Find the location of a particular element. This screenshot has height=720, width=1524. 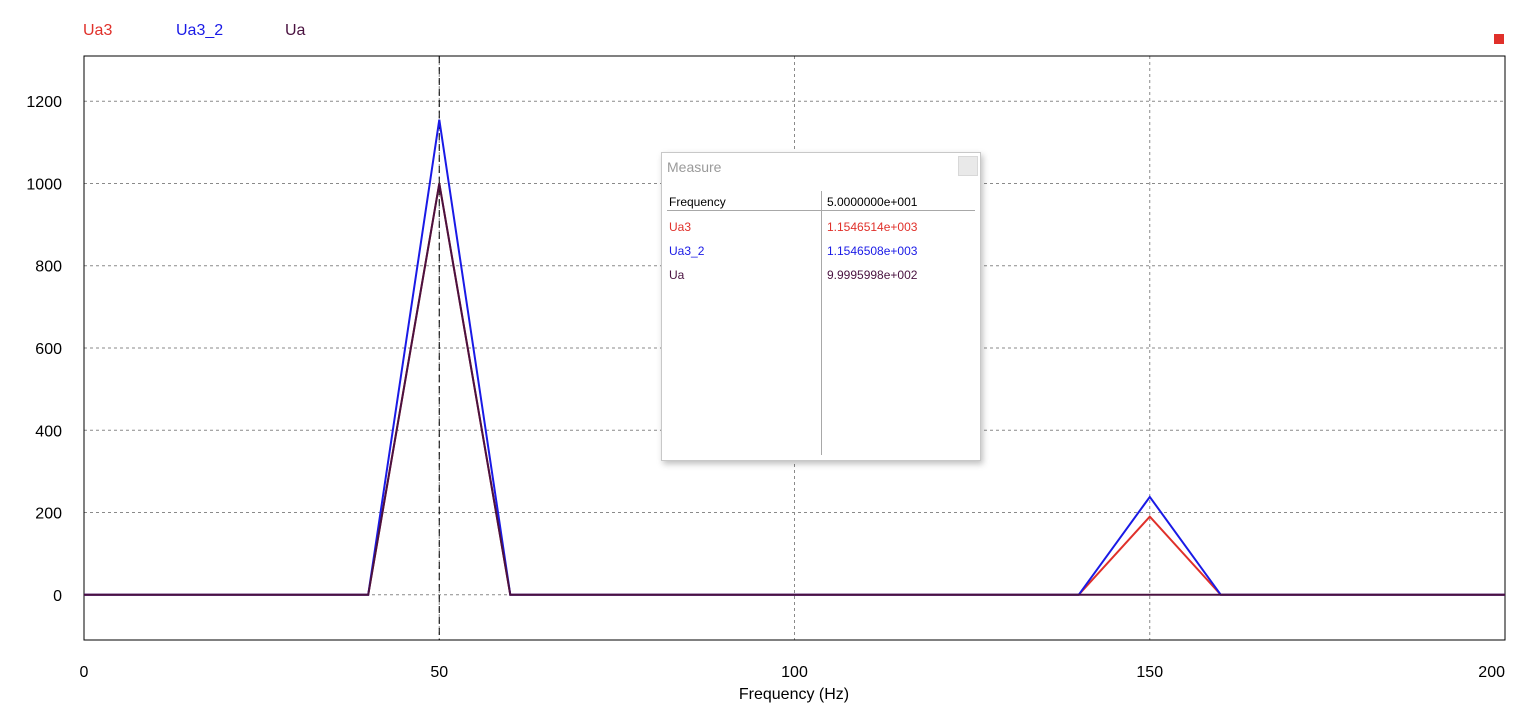

measure-row-label: Ua3_2 is located at coordinates (687, 251).